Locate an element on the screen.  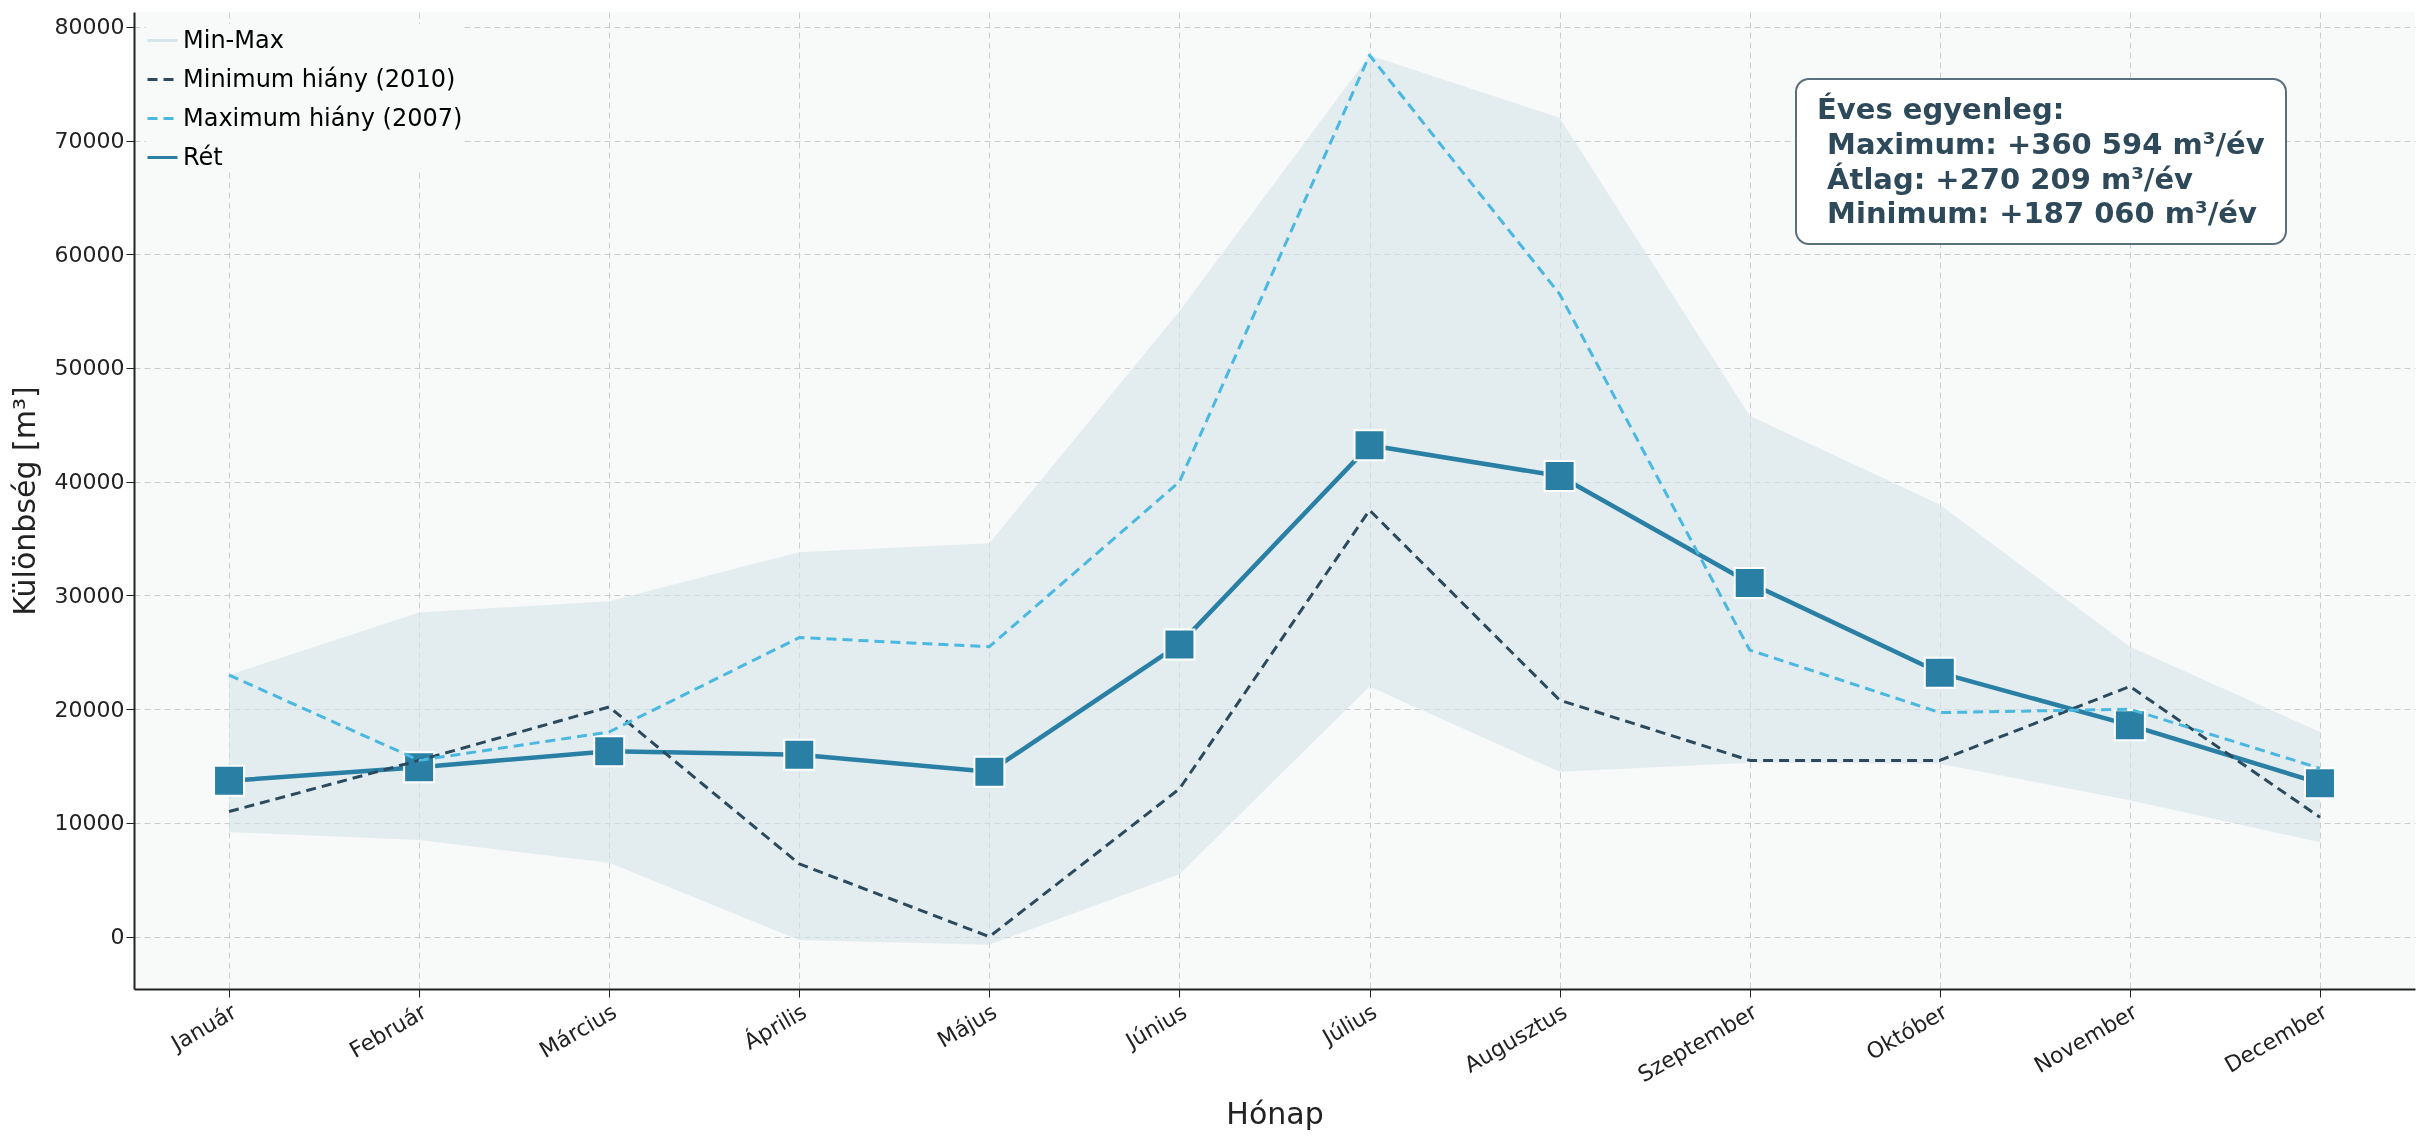
x-axis-title: Hónap is located at coordinates (1275, 1114).